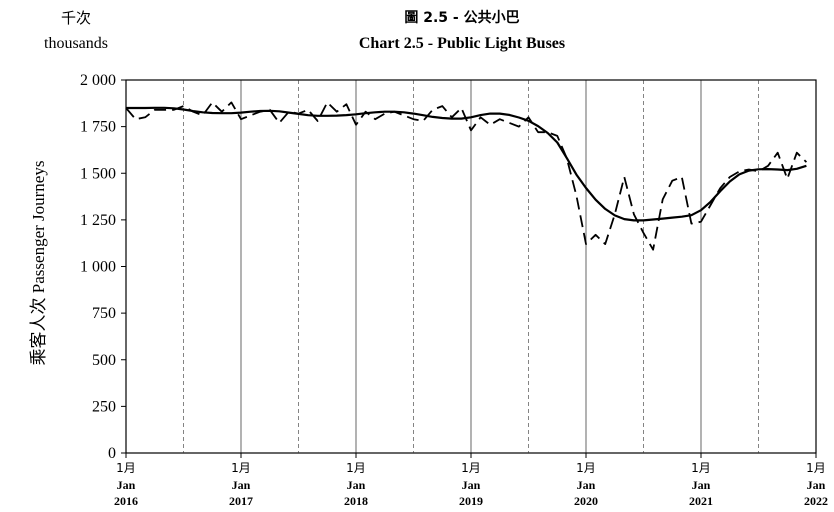 This screenshot has width=834, height=512. I want to click on y-axis: 0 250 500 750 1 000 1 250 1 500 1 750 2 000, so click(103, 267).